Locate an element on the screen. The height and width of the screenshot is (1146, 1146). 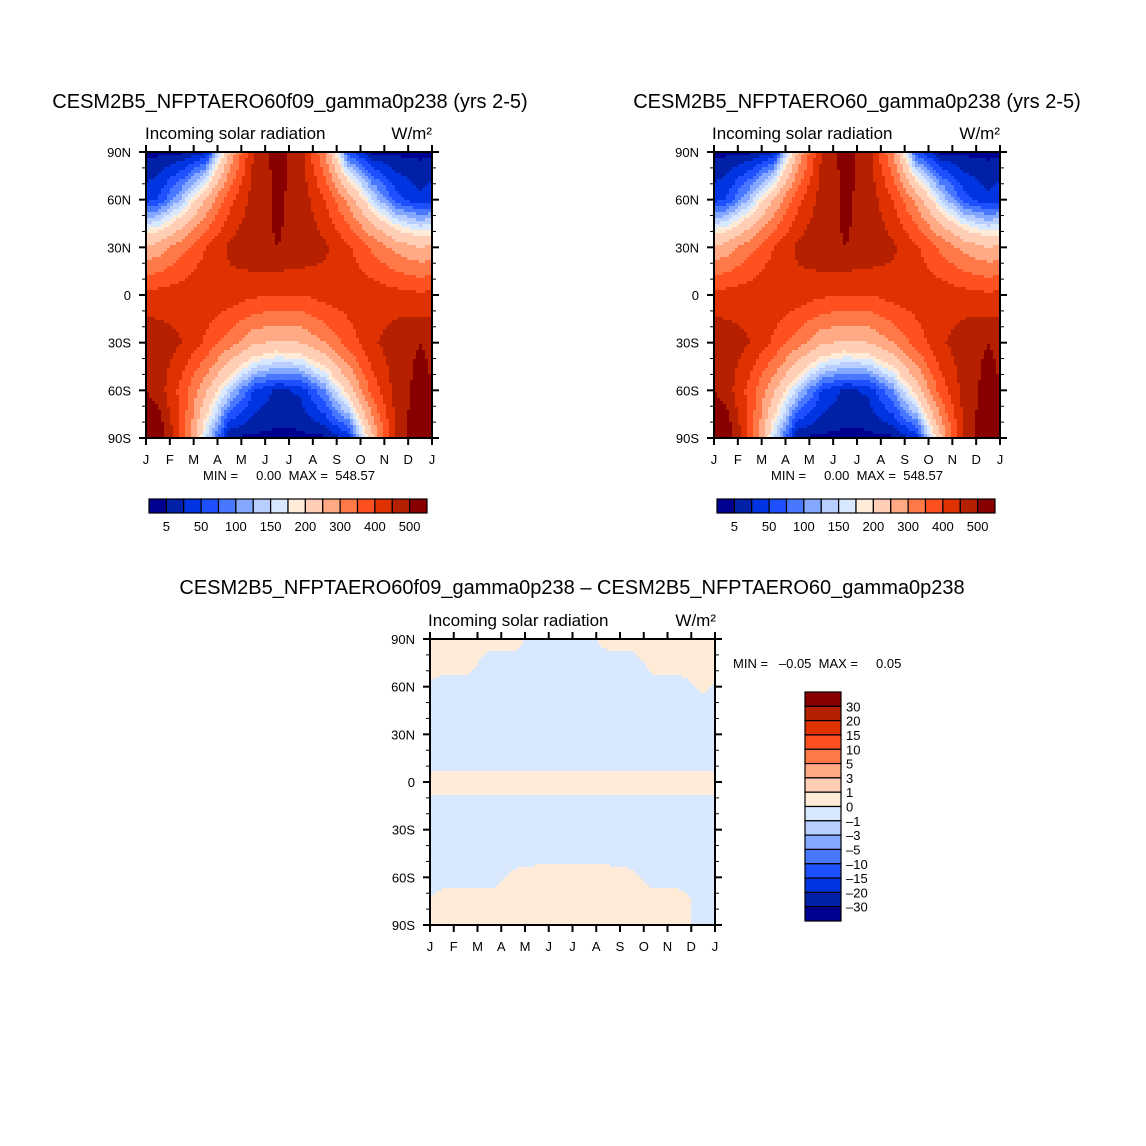
colorbar-label: –5 is located at coordinates (853, 849).